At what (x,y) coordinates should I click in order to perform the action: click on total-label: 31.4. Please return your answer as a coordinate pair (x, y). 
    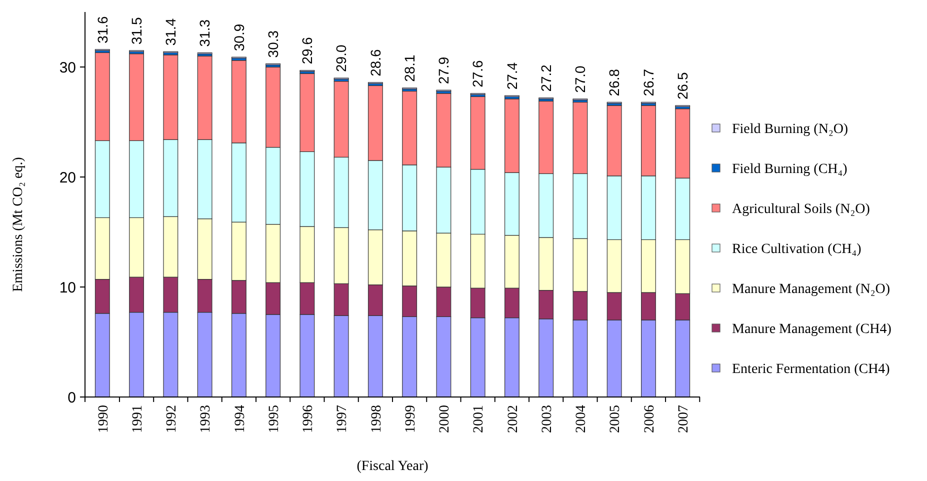
    Looking at the image, I should click on (170, 32).